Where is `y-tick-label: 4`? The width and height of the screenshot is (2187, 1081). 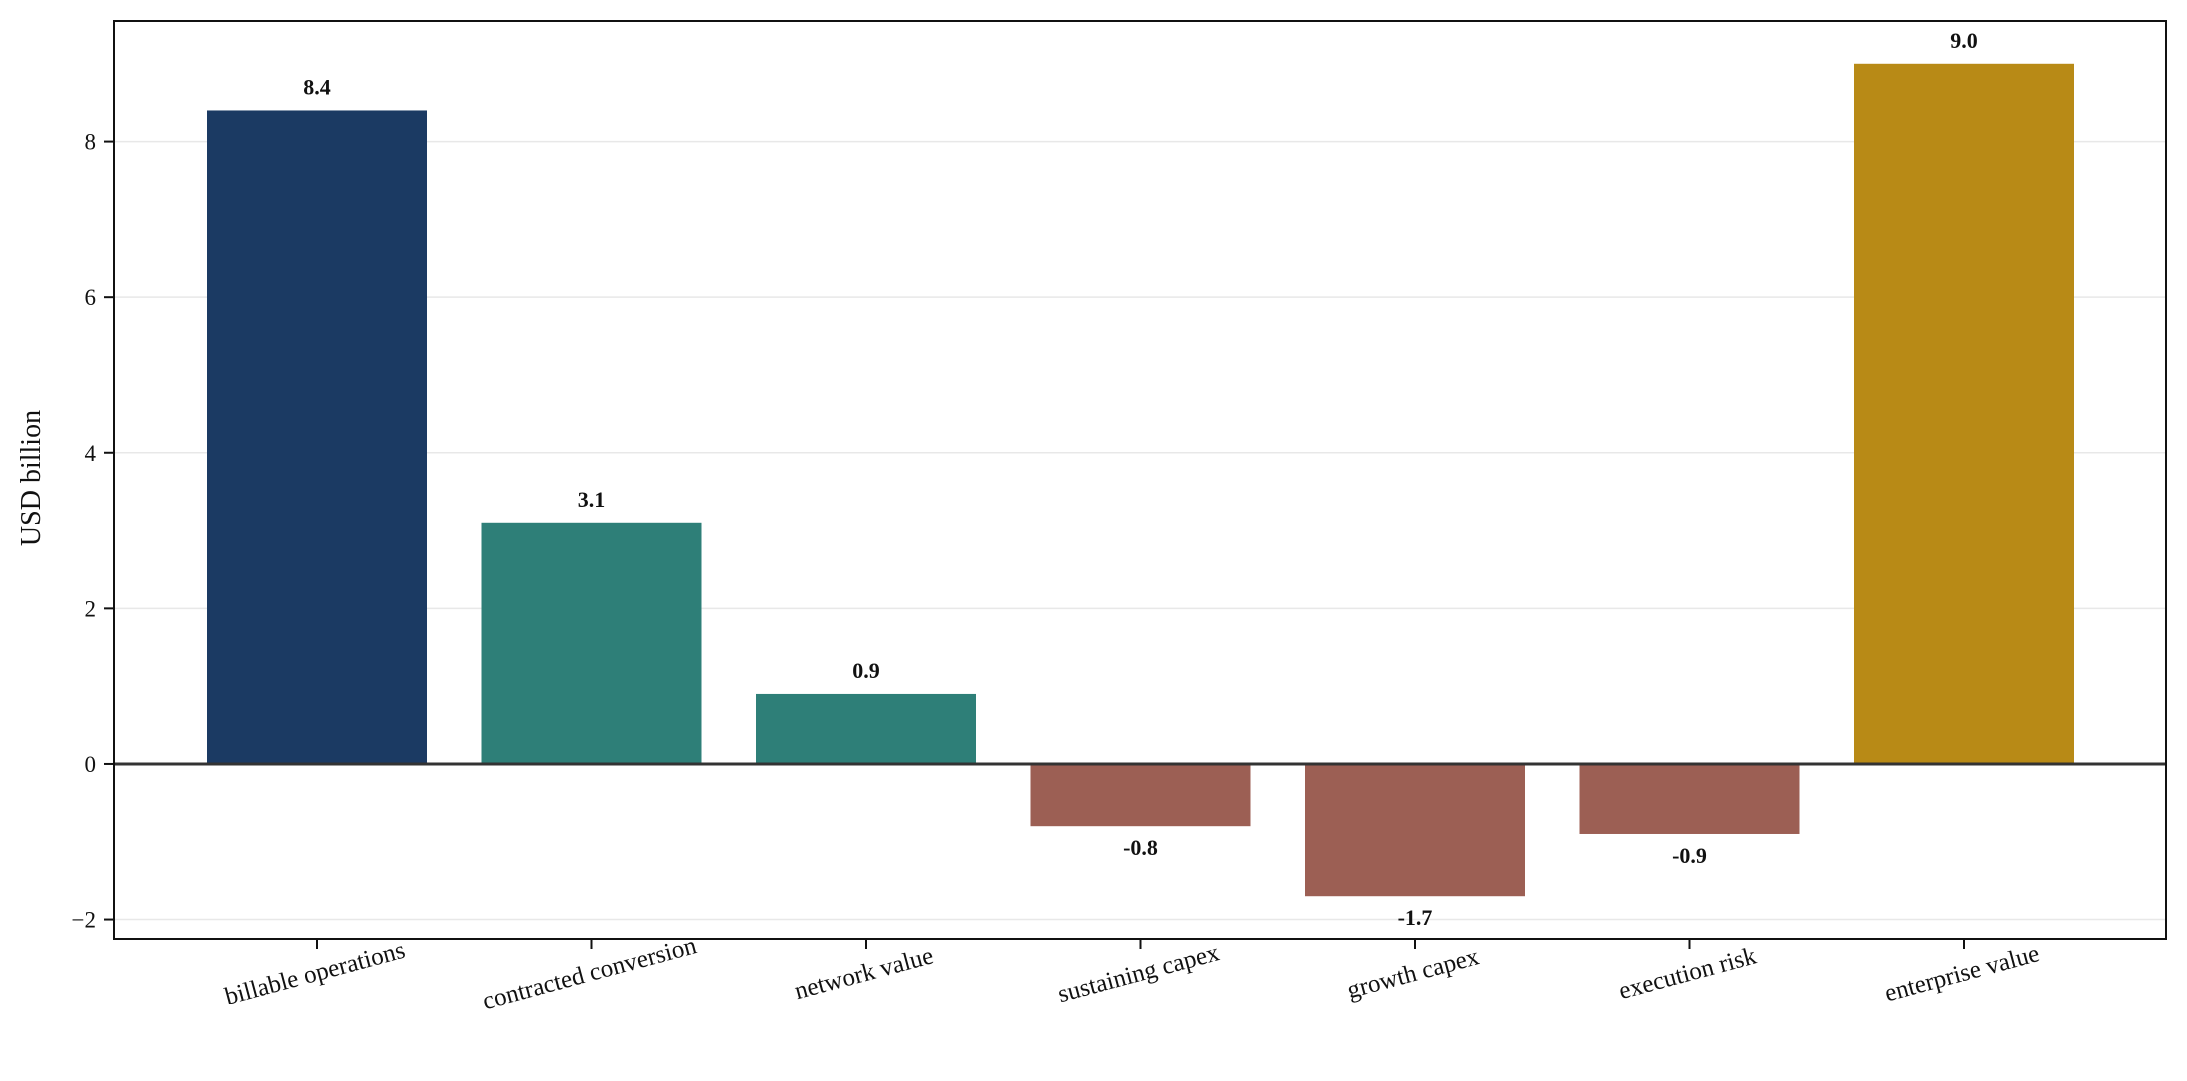
y-tick-label: 4 is located at coordinates (91, 453).